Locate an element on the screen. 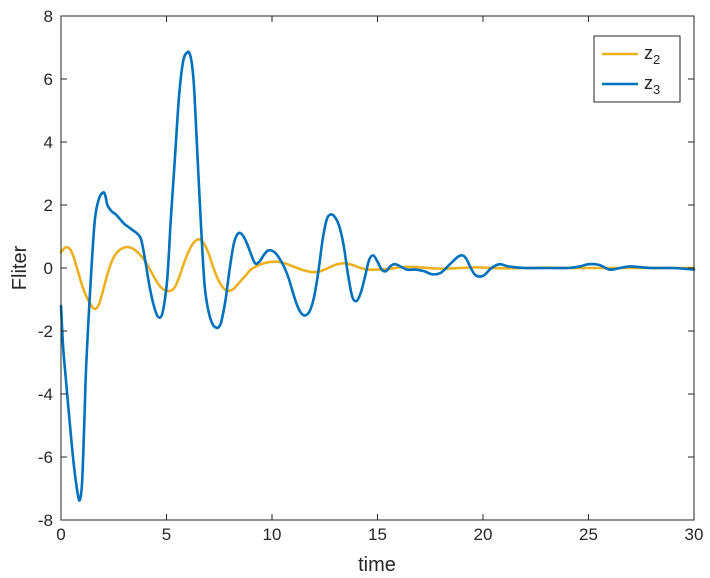  x-tick-label: 0 is located at coordinates (60, 534).